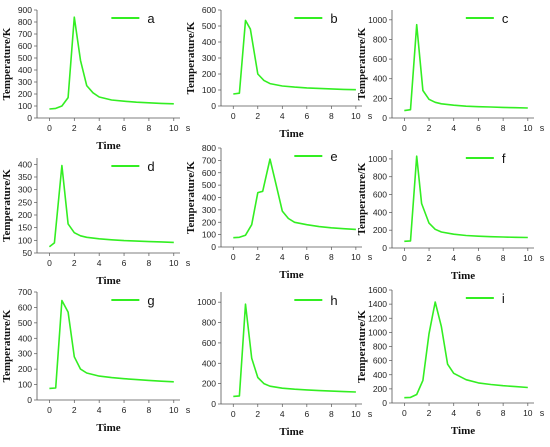  I want to click on panel-d-y-tick-label: 300, so click(25, 190).